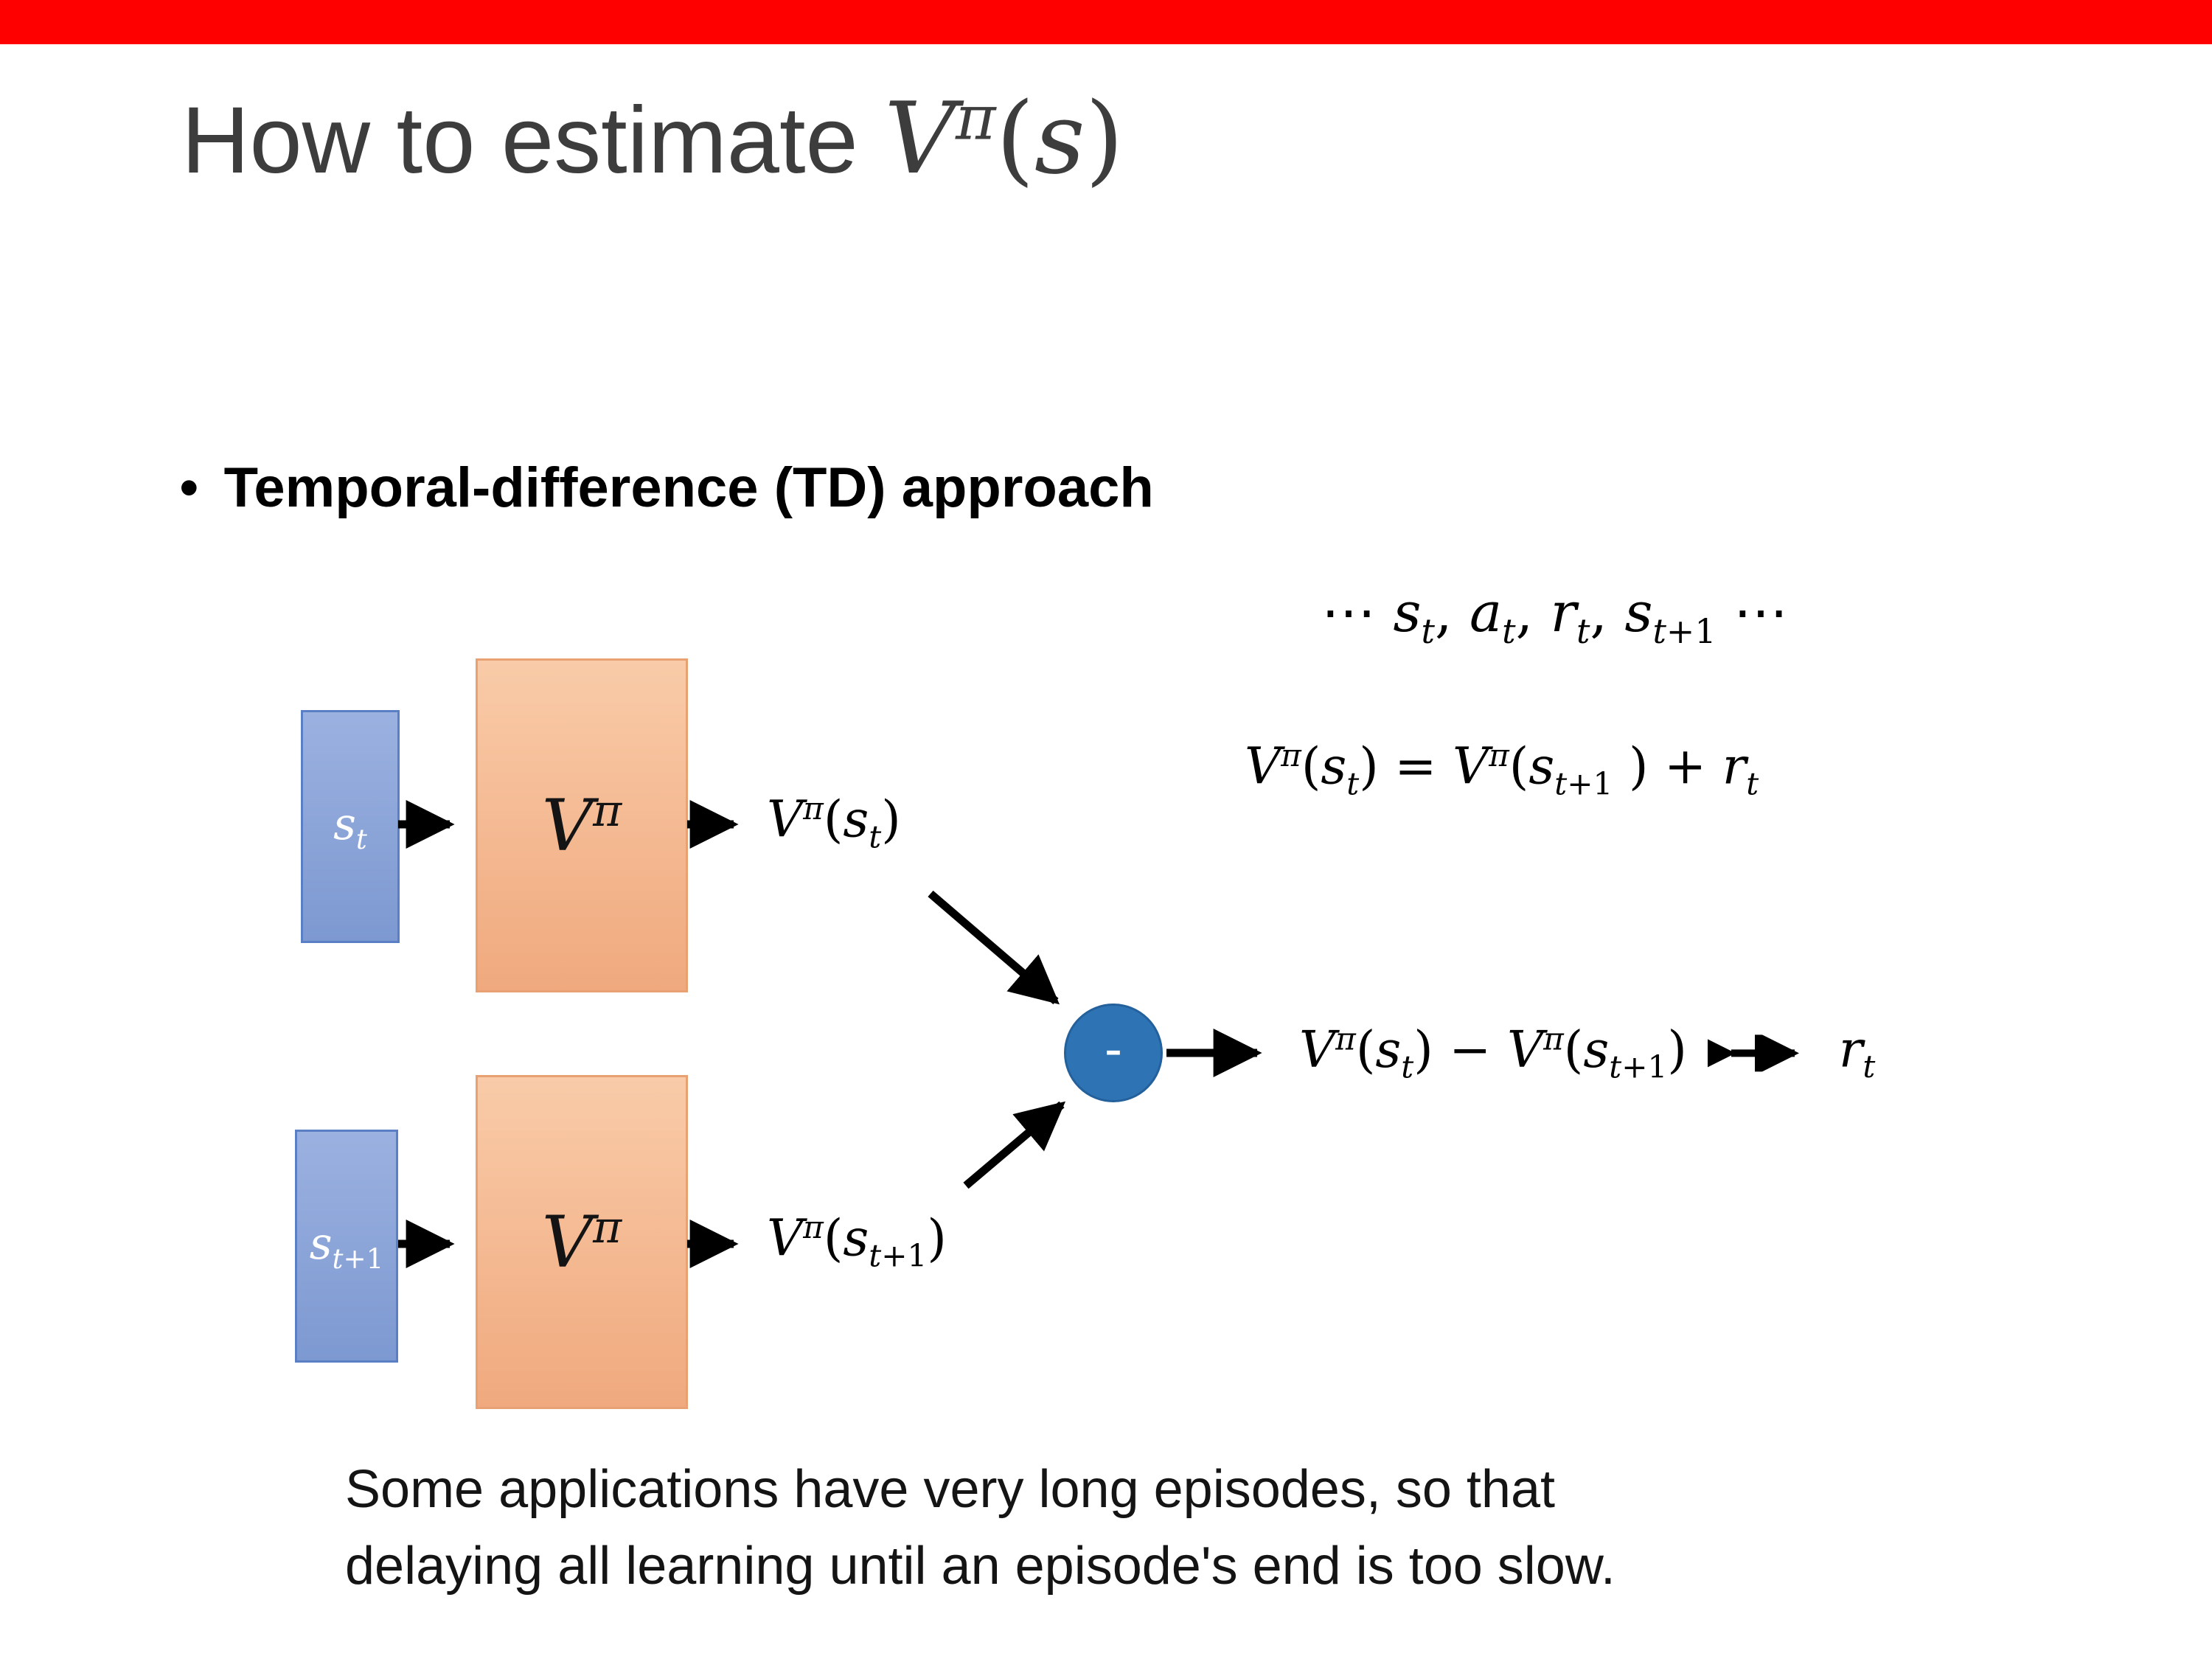  I want to click on state-t1-label: st+1, so click(346, 1246).